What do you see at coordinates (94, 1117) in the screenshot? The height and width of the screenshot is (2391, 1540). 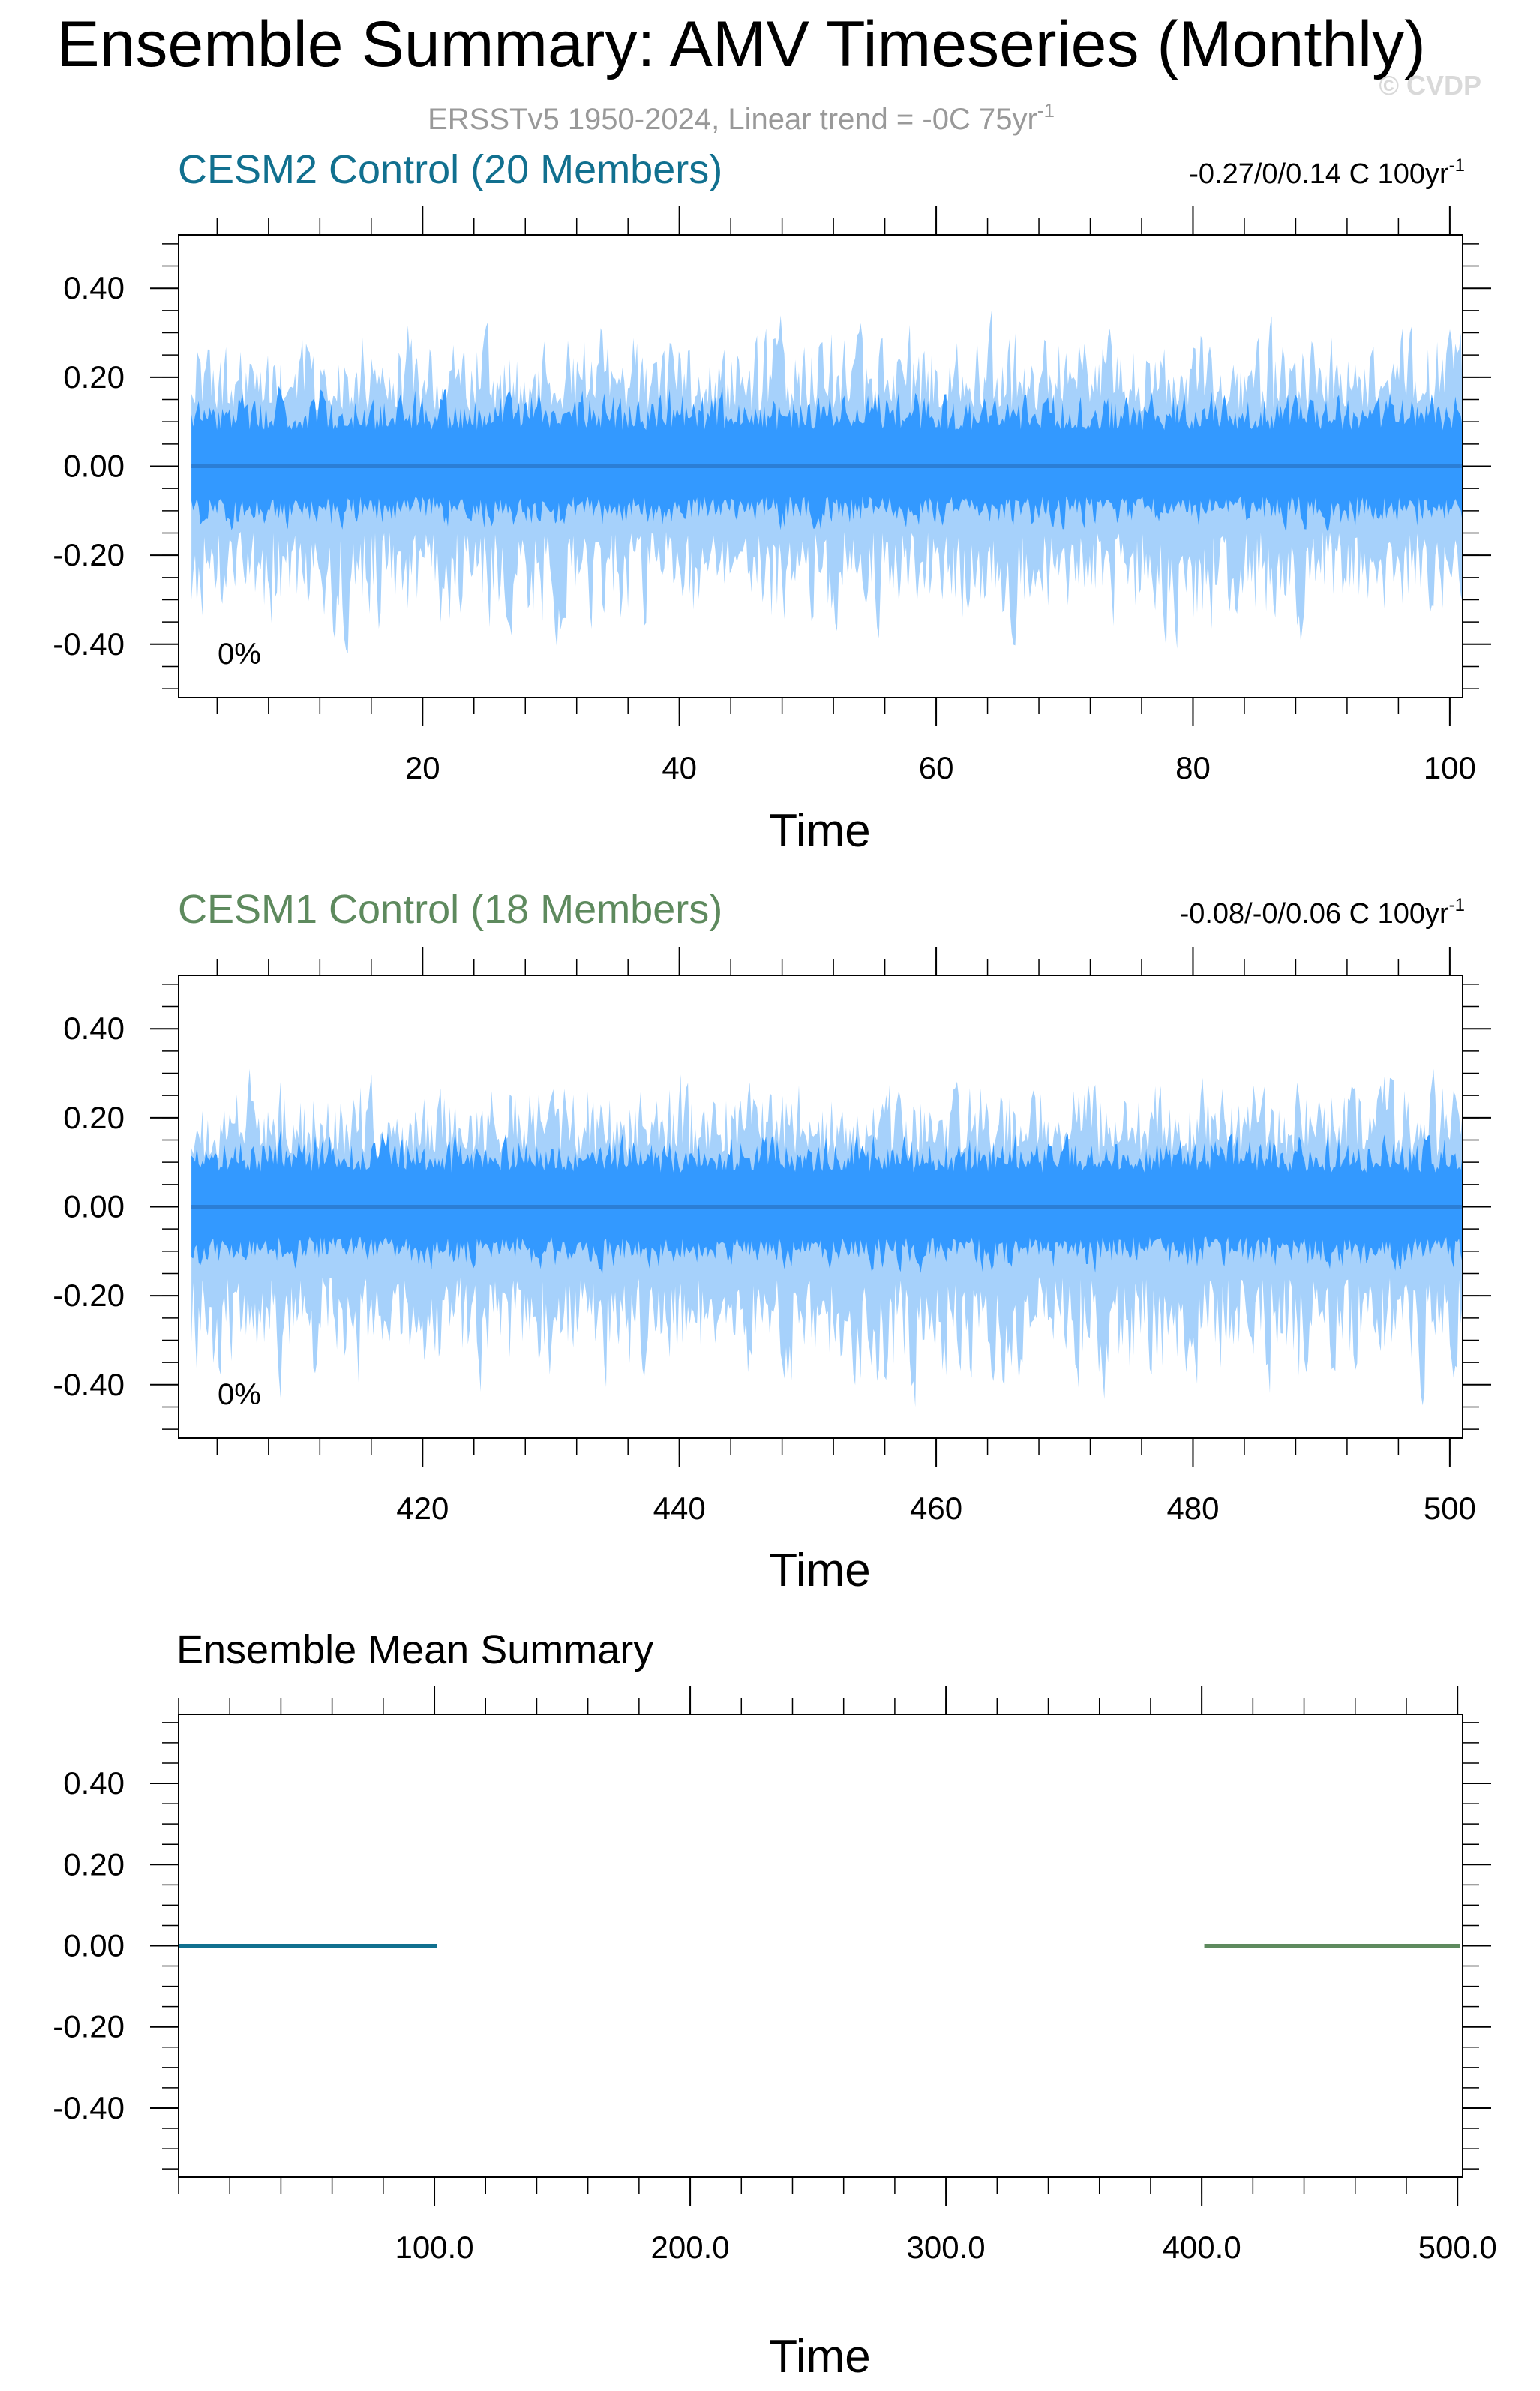 I see `panel-cesm1-y-tick-label: 0.20` at bounding box center [94, 1117].